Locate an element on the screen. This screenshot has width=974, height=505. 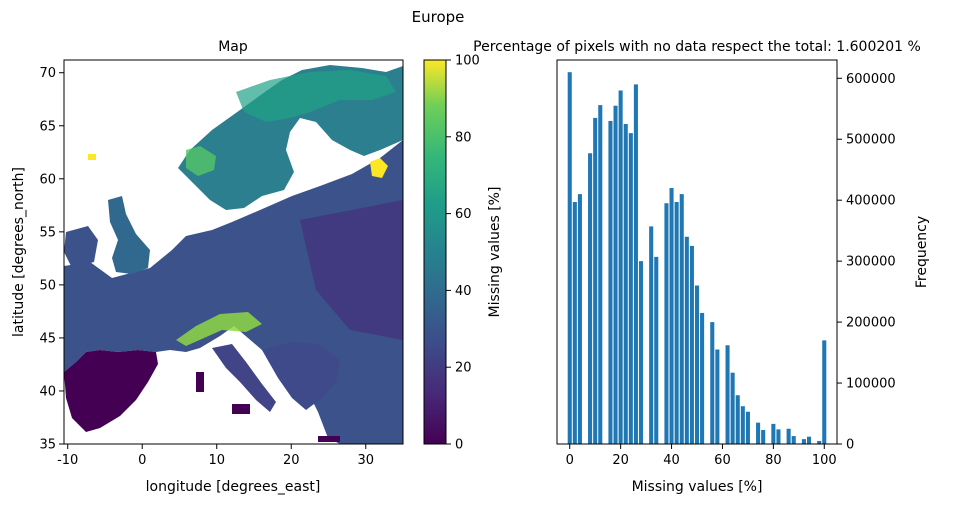
histogram-x-tick-label: 0 is located at coordinates (570, 460).